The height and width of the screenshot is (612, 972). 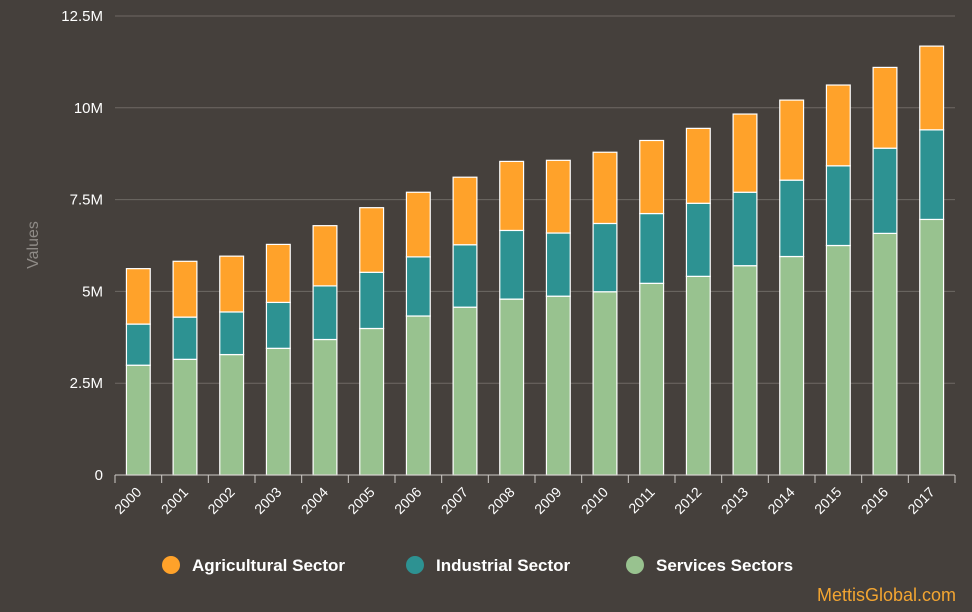 I want to click on bar-industrial-sector-2003, so click(x=278, y=325).